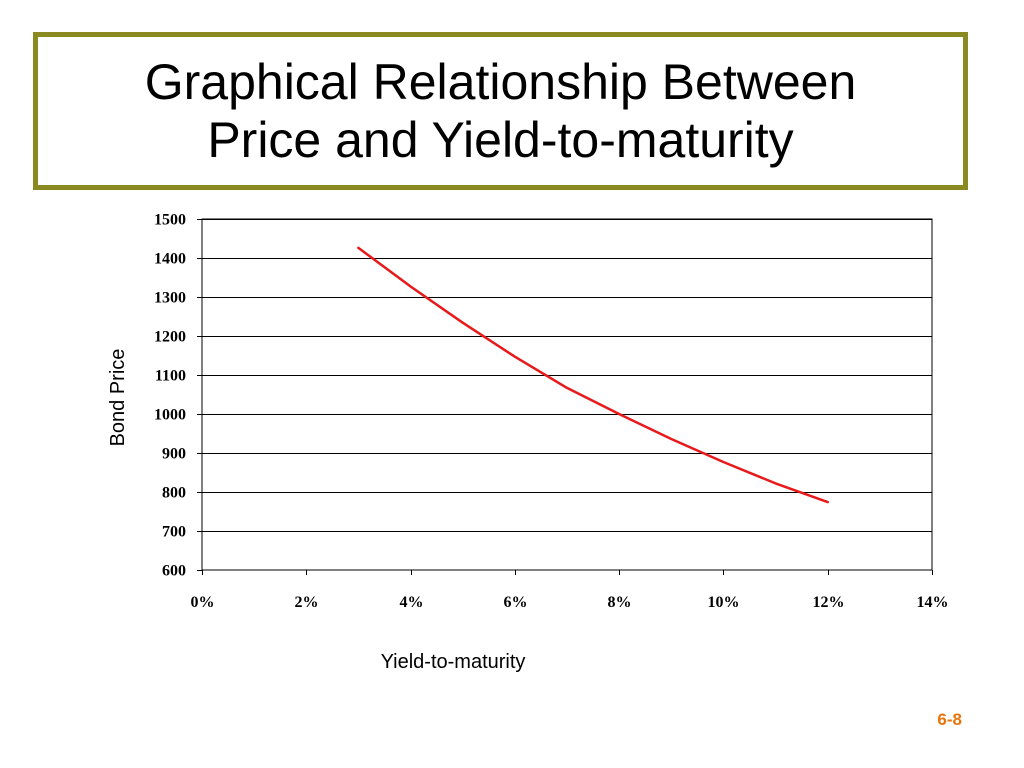 Image resolution: width=1024 pixels, height=768 pixels. Describe the element at coordinates (170, 415) in the screenshot. I see `y-tick-label: 1000` at that location.